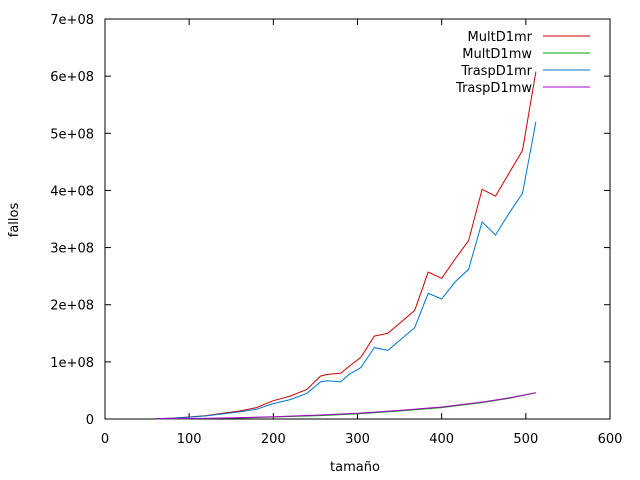 The image size is (640, 480). I want to click on y-tick-label: 1e+08, so click(72, 363).